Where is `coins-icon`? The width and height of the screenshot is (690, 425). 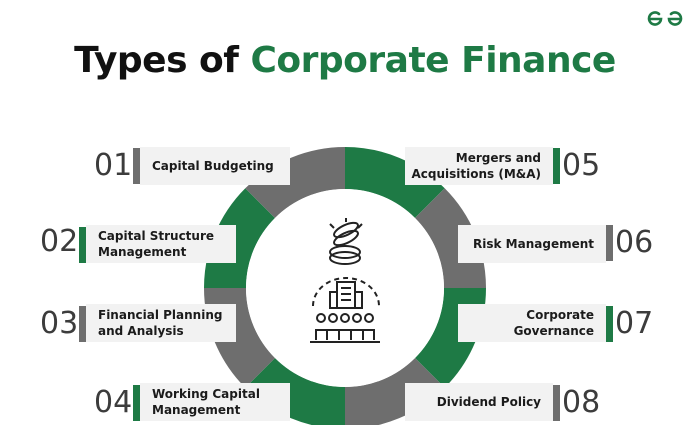
coins-icon is located at coordinates (346, 241).